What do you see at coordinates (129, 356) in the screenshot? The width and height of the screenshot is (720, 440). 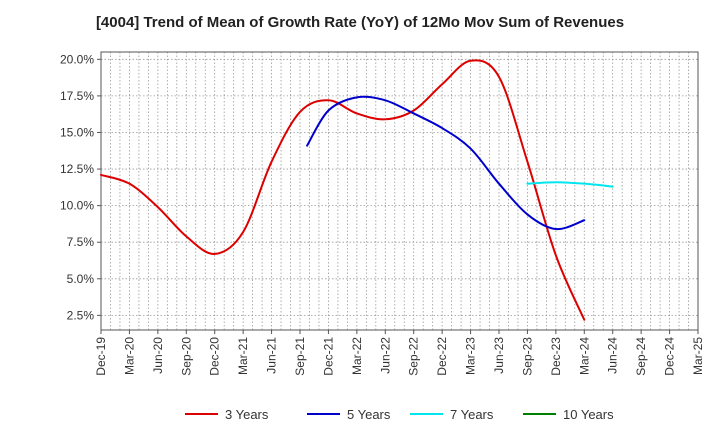 I see `x-tick-label: Mar-20` at bounding box center [129, 356].